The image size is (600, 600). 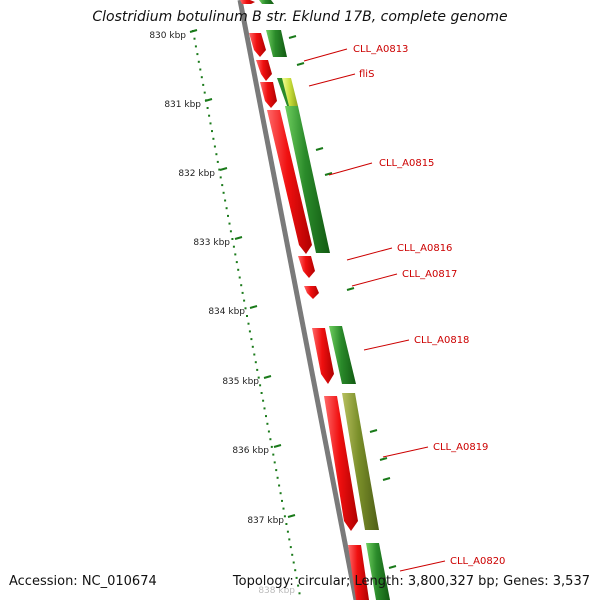 I want to click on gene-label-flis: fliS, so click(x=366, y=74).